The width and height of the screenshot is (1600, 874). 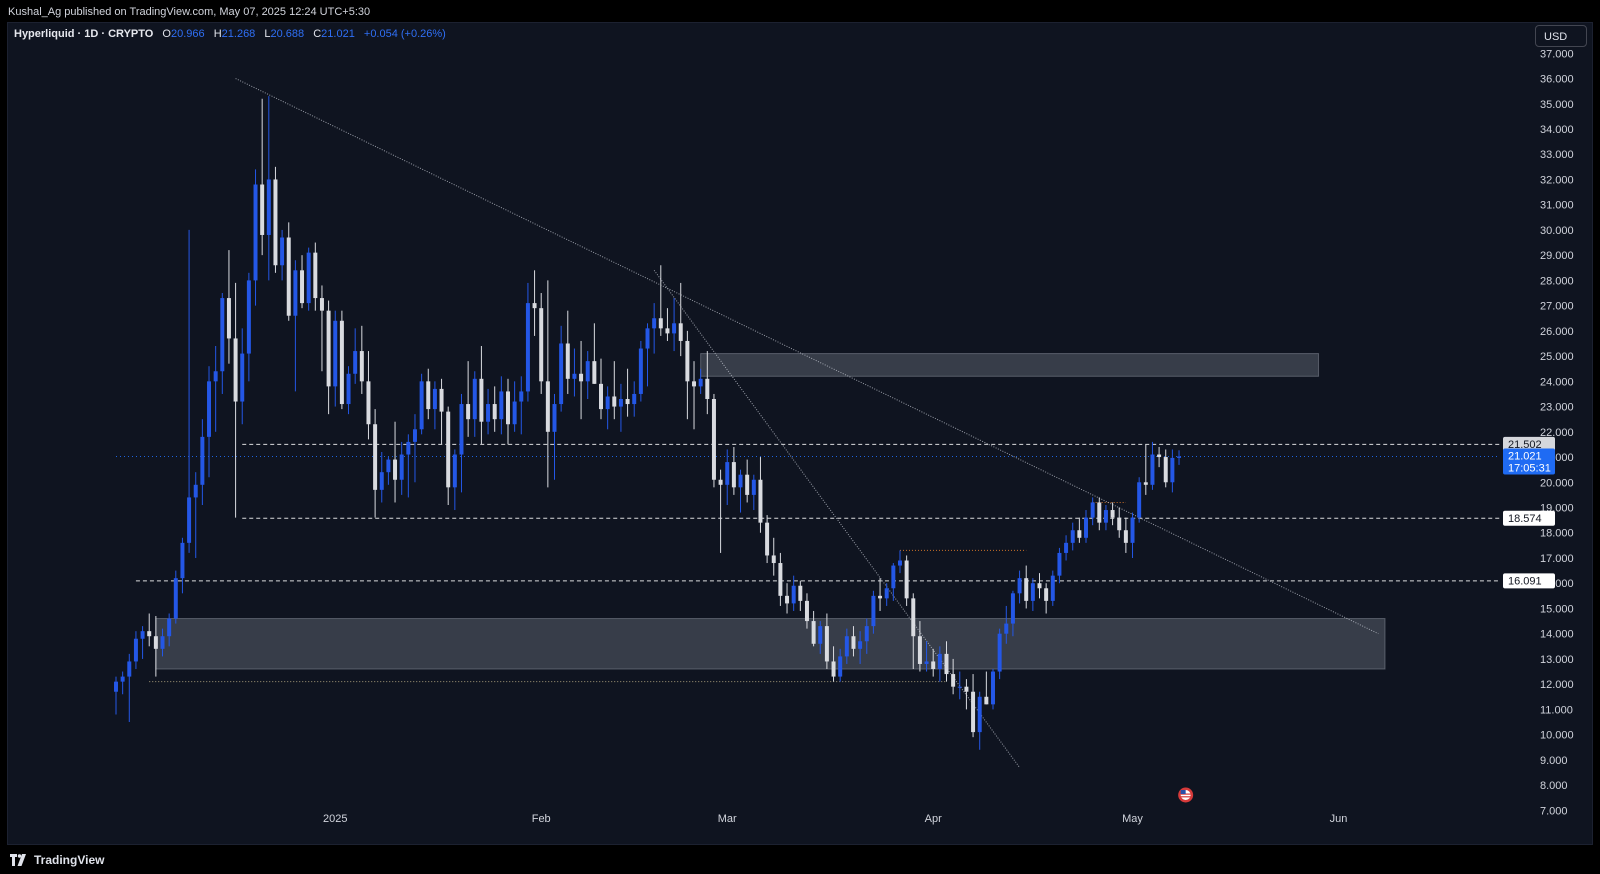 What do you see at coordinates (287, 34) in the screenshot?
I see `low-value: 20.688` at bounding box center [287, 34].